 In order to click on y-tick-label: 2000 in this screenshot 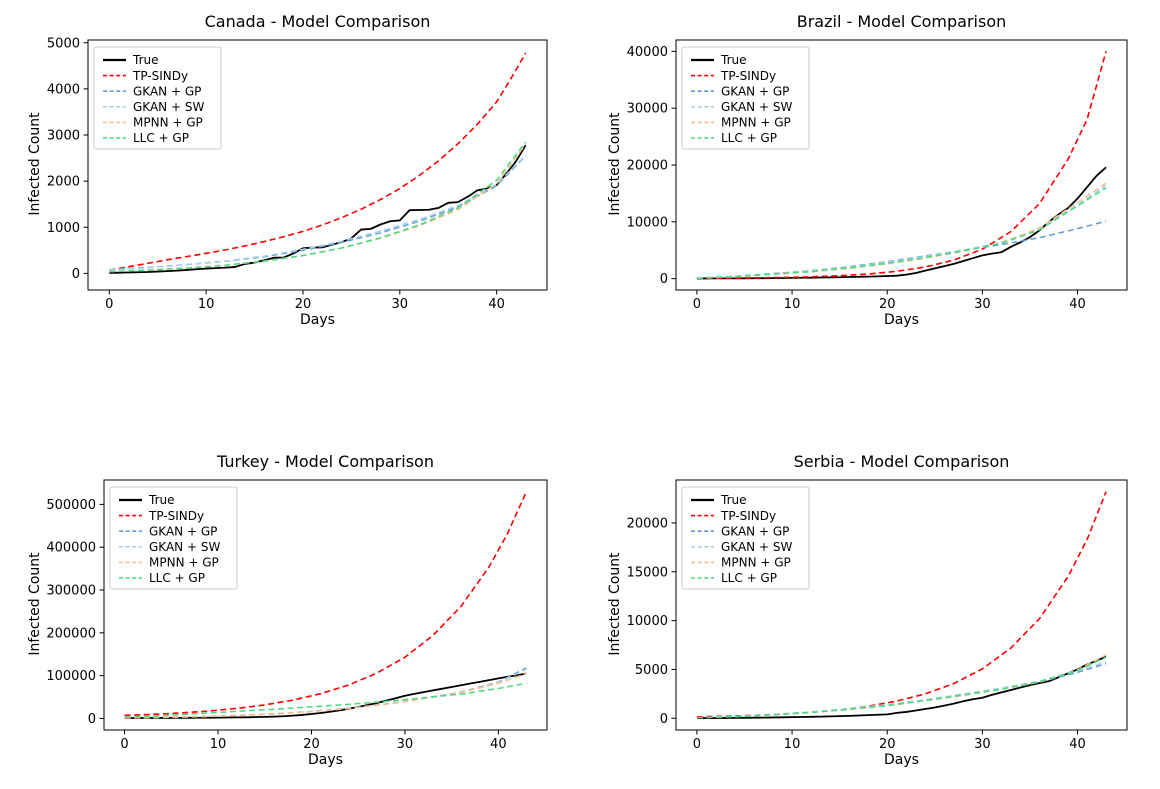, I will do `click(63, 182)`.